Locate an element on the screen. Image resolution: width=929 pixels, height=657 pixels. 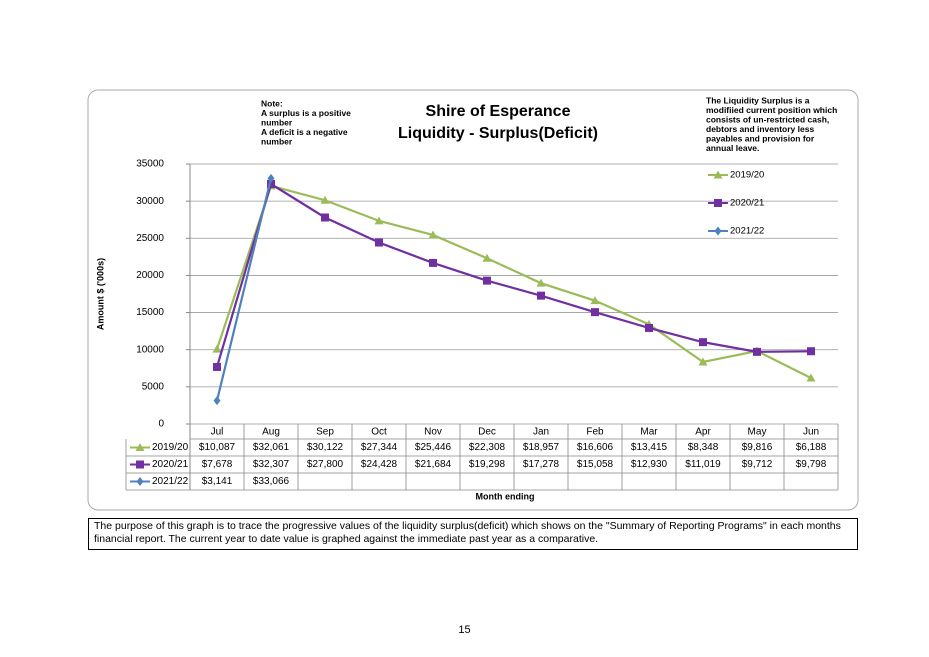
x-tick-label: Aug is located at coordinates (271, 432).